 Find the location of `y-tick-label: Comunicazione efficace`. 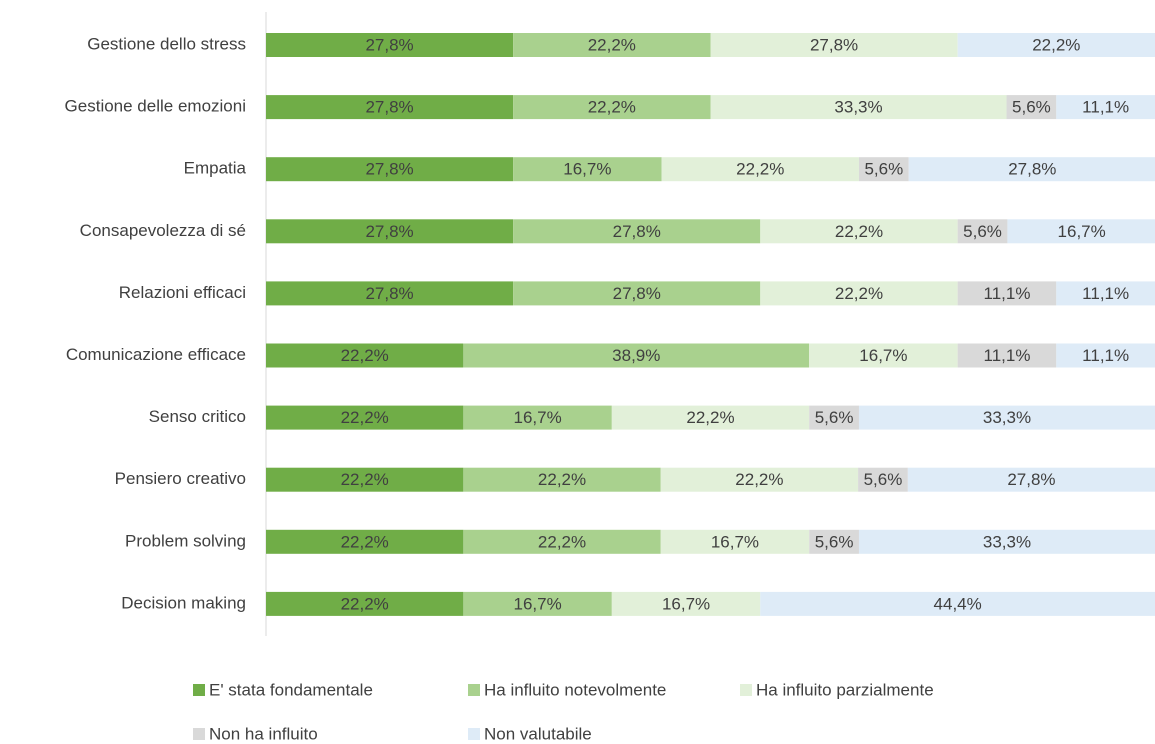

y-tick-label: Comunicazione efficace is located at coordinates (156, 354).